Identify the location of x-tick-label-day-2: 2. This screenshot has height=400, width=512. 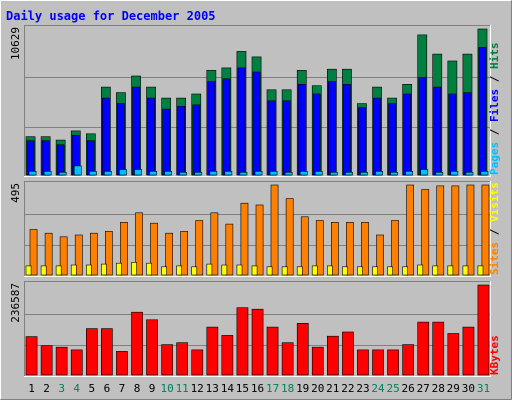
(46, 388).